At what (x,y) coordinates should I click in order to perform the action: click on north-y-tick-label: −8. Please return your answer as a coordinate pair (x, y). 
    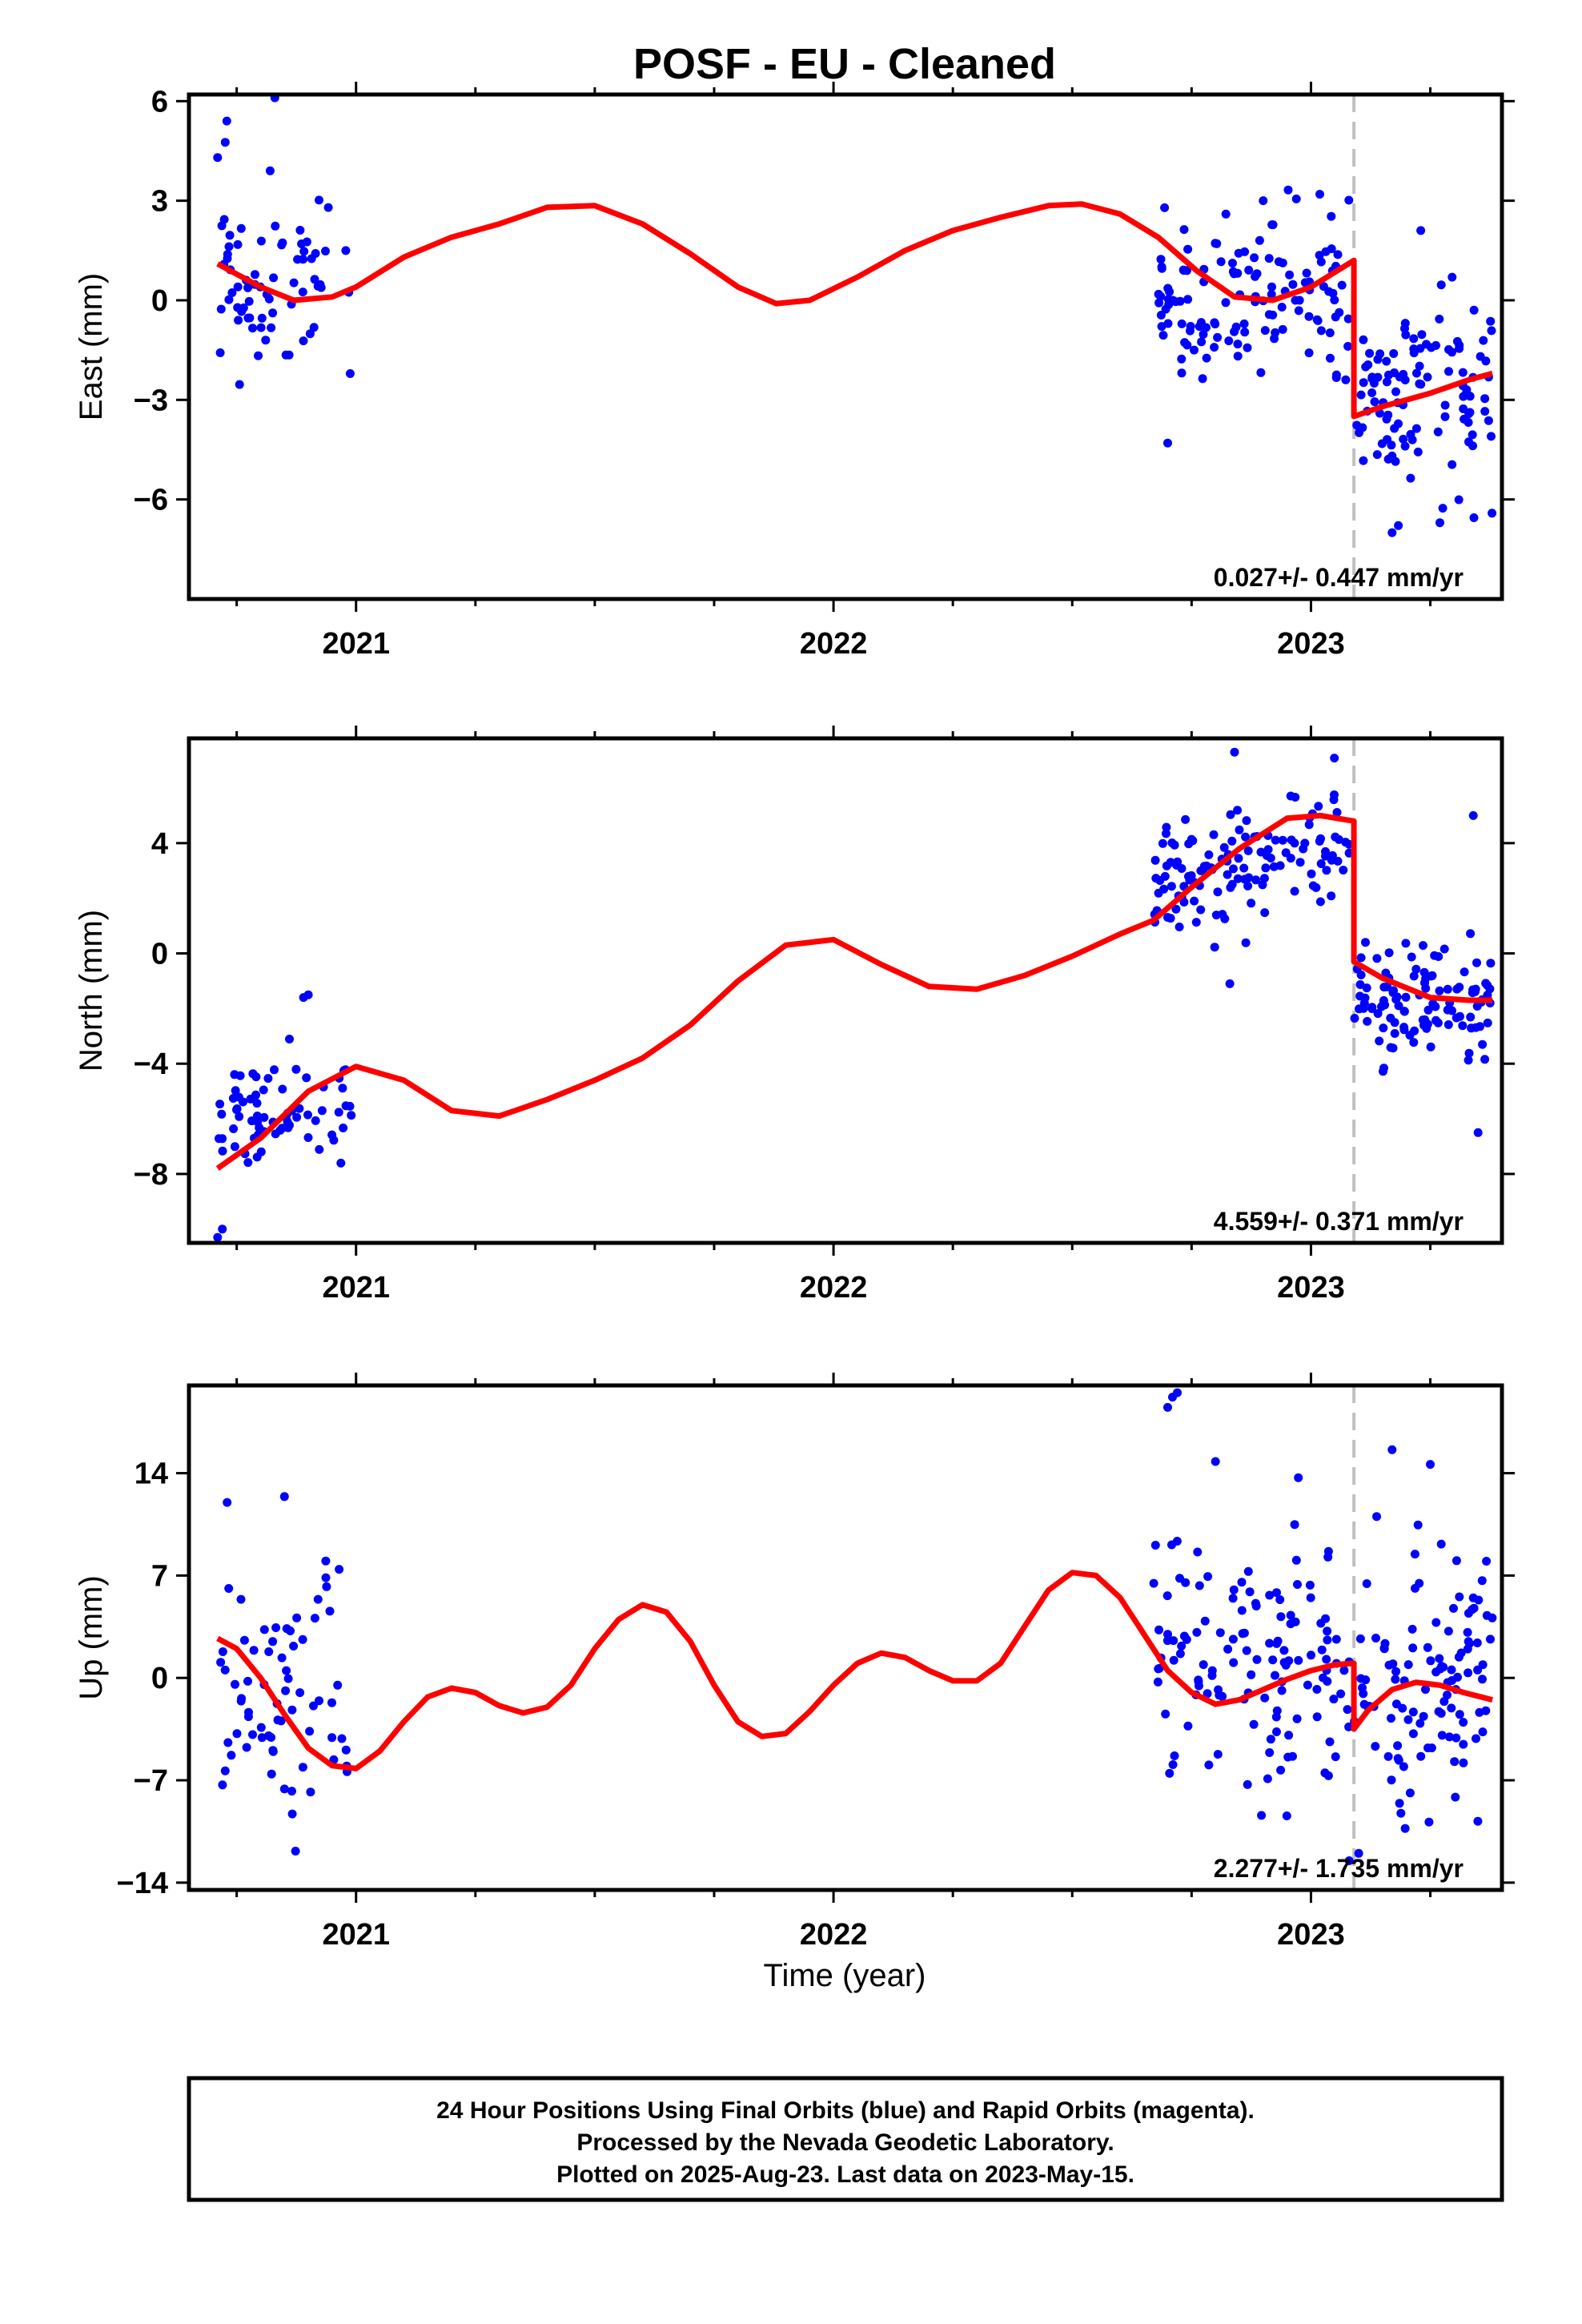
    Looking at the image, I should click on (151, 1175).